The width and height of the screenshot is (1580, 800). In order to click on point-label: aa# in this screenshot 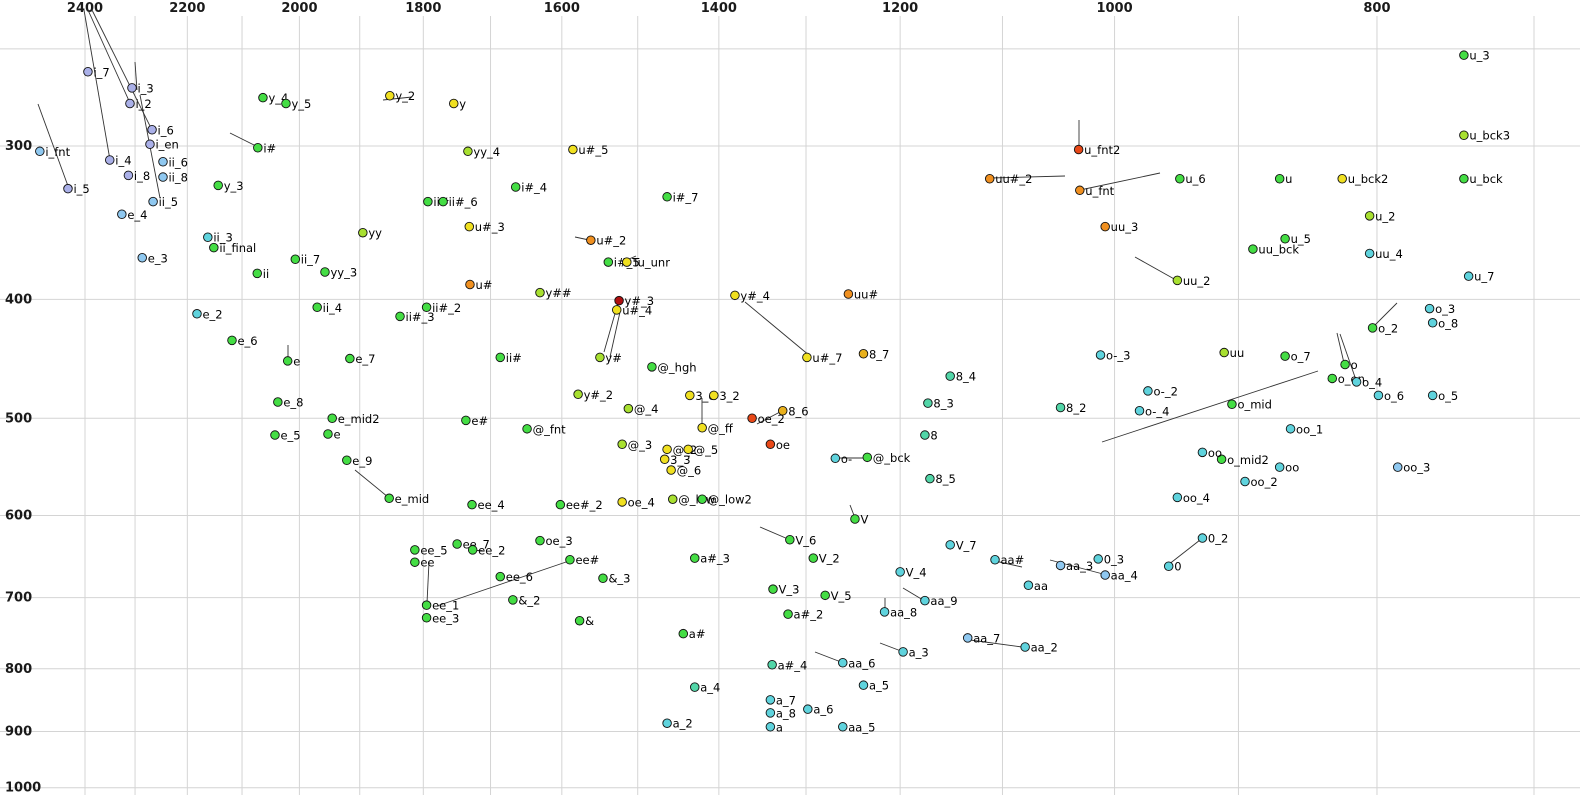, I will do `click(1013, 560)`.